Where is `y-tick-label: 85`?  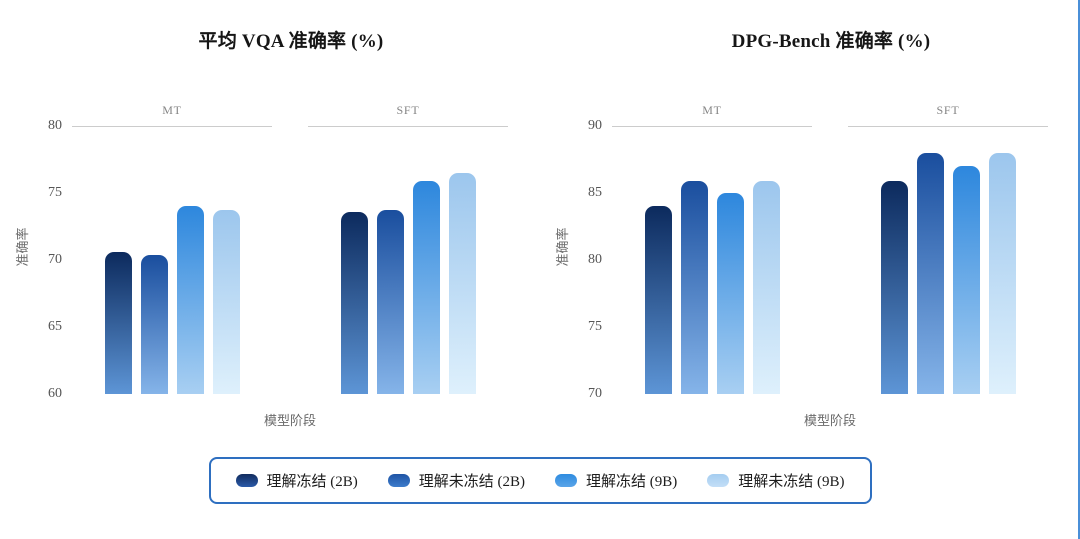 y-tick-label: 85 is located at coordinates (595, 192).